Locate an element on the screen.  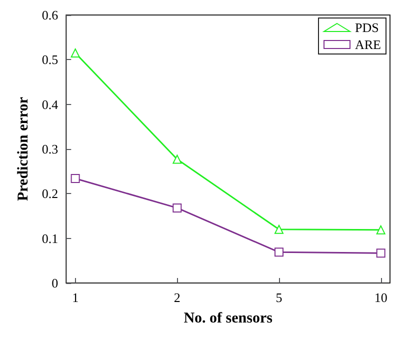
y-tick-label: 0.5 is located at coordinates (50, 60).